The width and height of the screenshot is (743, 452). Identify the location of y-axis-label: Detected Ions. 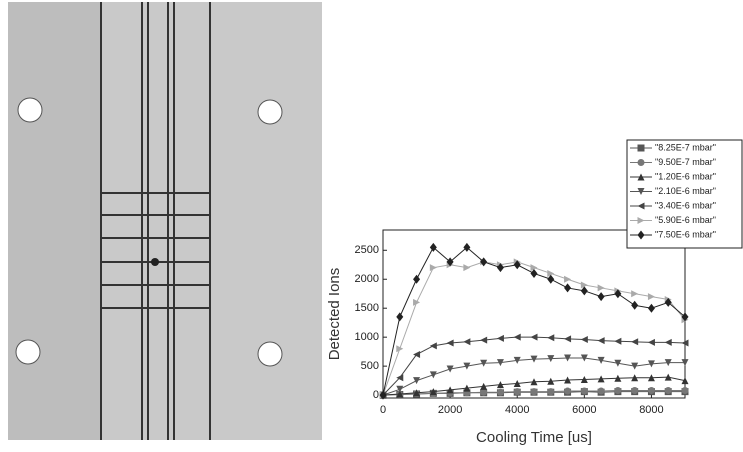
(334, 314).